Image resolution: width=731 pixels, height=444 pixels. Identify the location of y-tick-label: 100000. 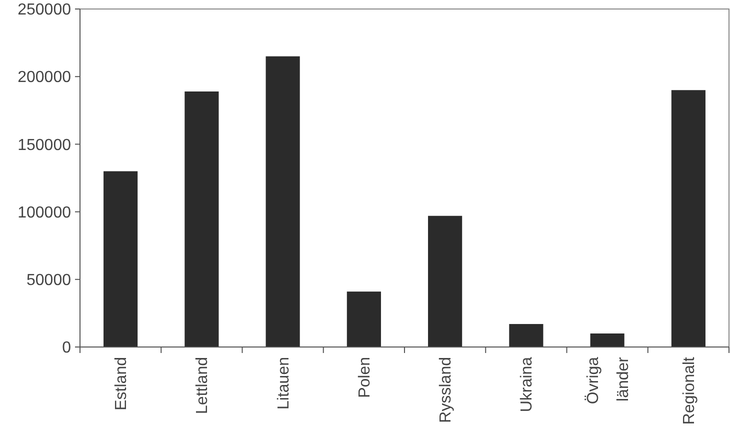
(45, 213).